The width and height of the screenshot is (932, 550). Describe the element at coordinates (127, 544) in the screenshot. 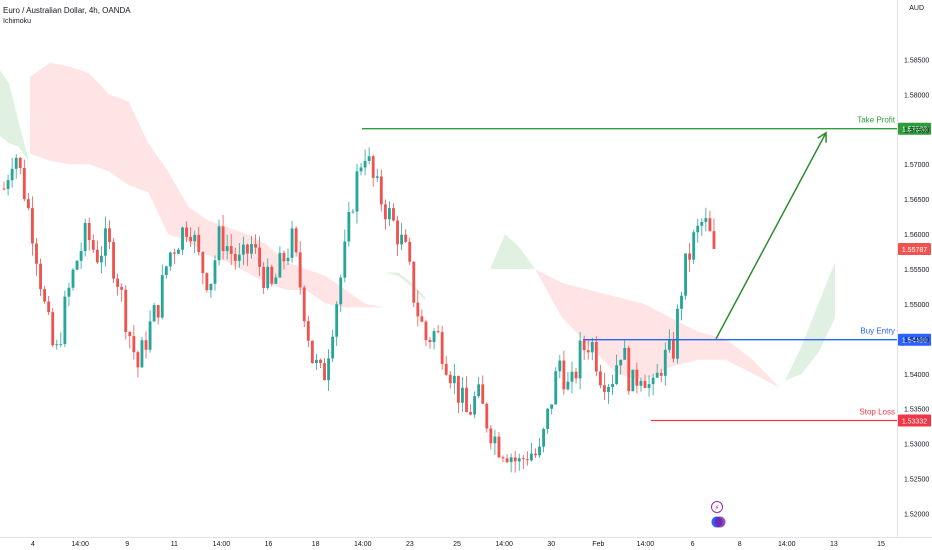

I see `time-tick-label: 9` at that location.